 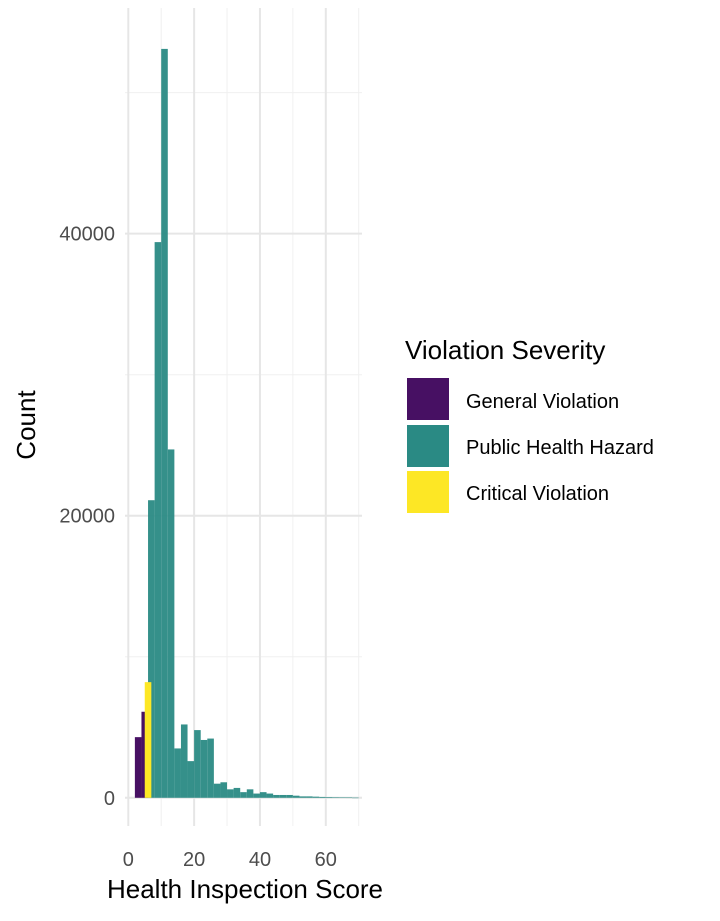 I want to click on x-tick-label: 20, so click(x=194, y=860).